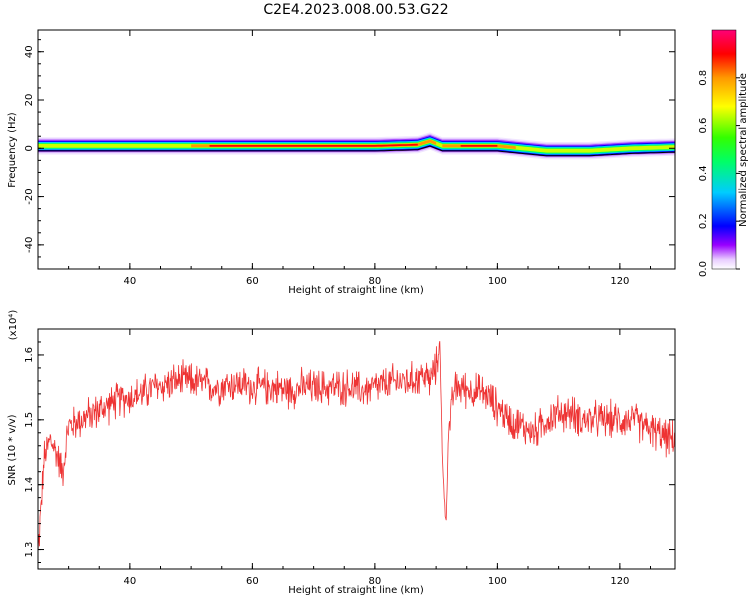 Image resolution: width=750 pixels, height=600 pixels. I want to click on snr-x-tick-label: 100, so click(497, 581).